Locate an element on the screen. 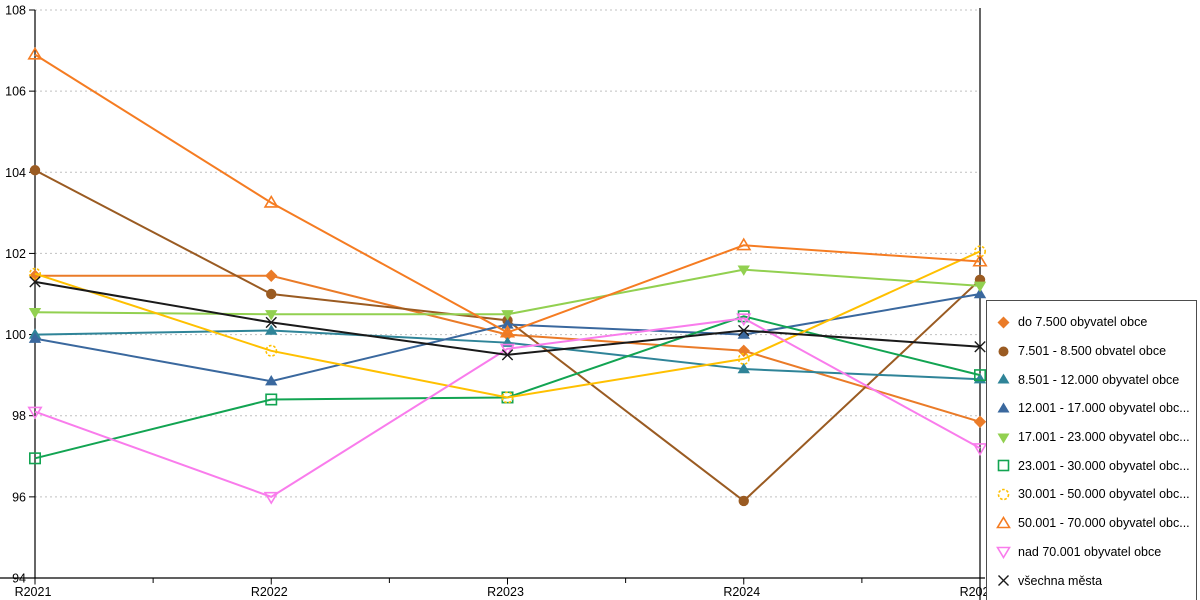 This screenshot has width=1200, height=600. legend-square-icon is located at coordinates (1003, 465).